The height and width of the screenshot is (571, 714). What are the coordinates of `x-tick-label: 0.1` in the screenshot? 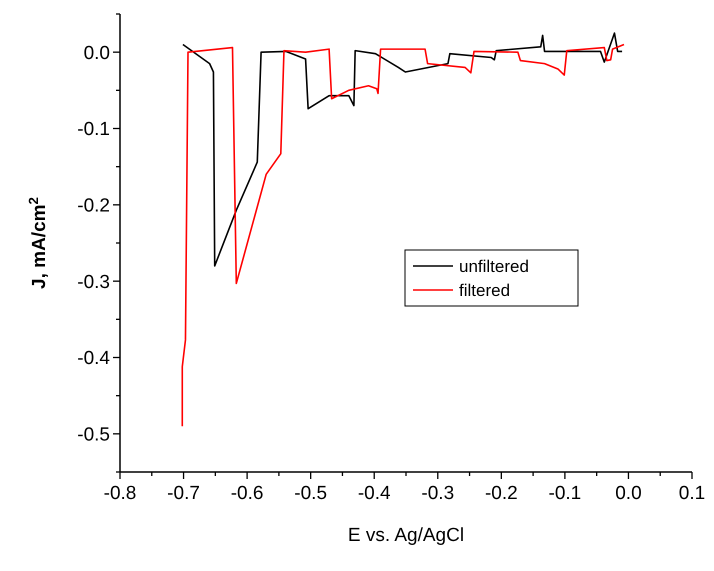 It's located at (692, 493).